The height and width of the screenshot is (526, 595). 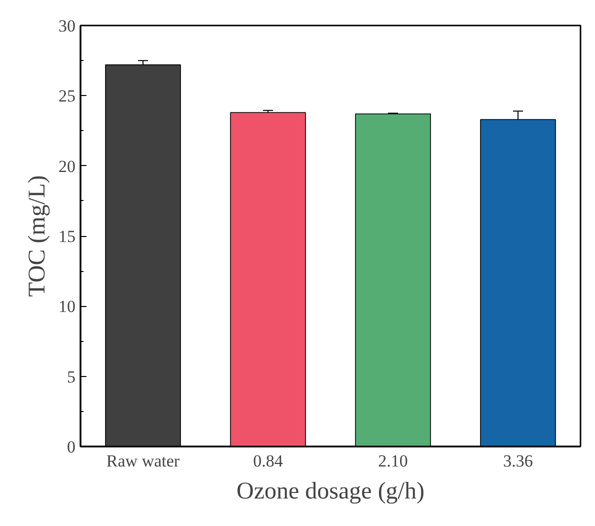 What do you see at coordinates (67, 236) in the screenshot?
I see `y-tick-label: 15` at bounding box center [67, 236].